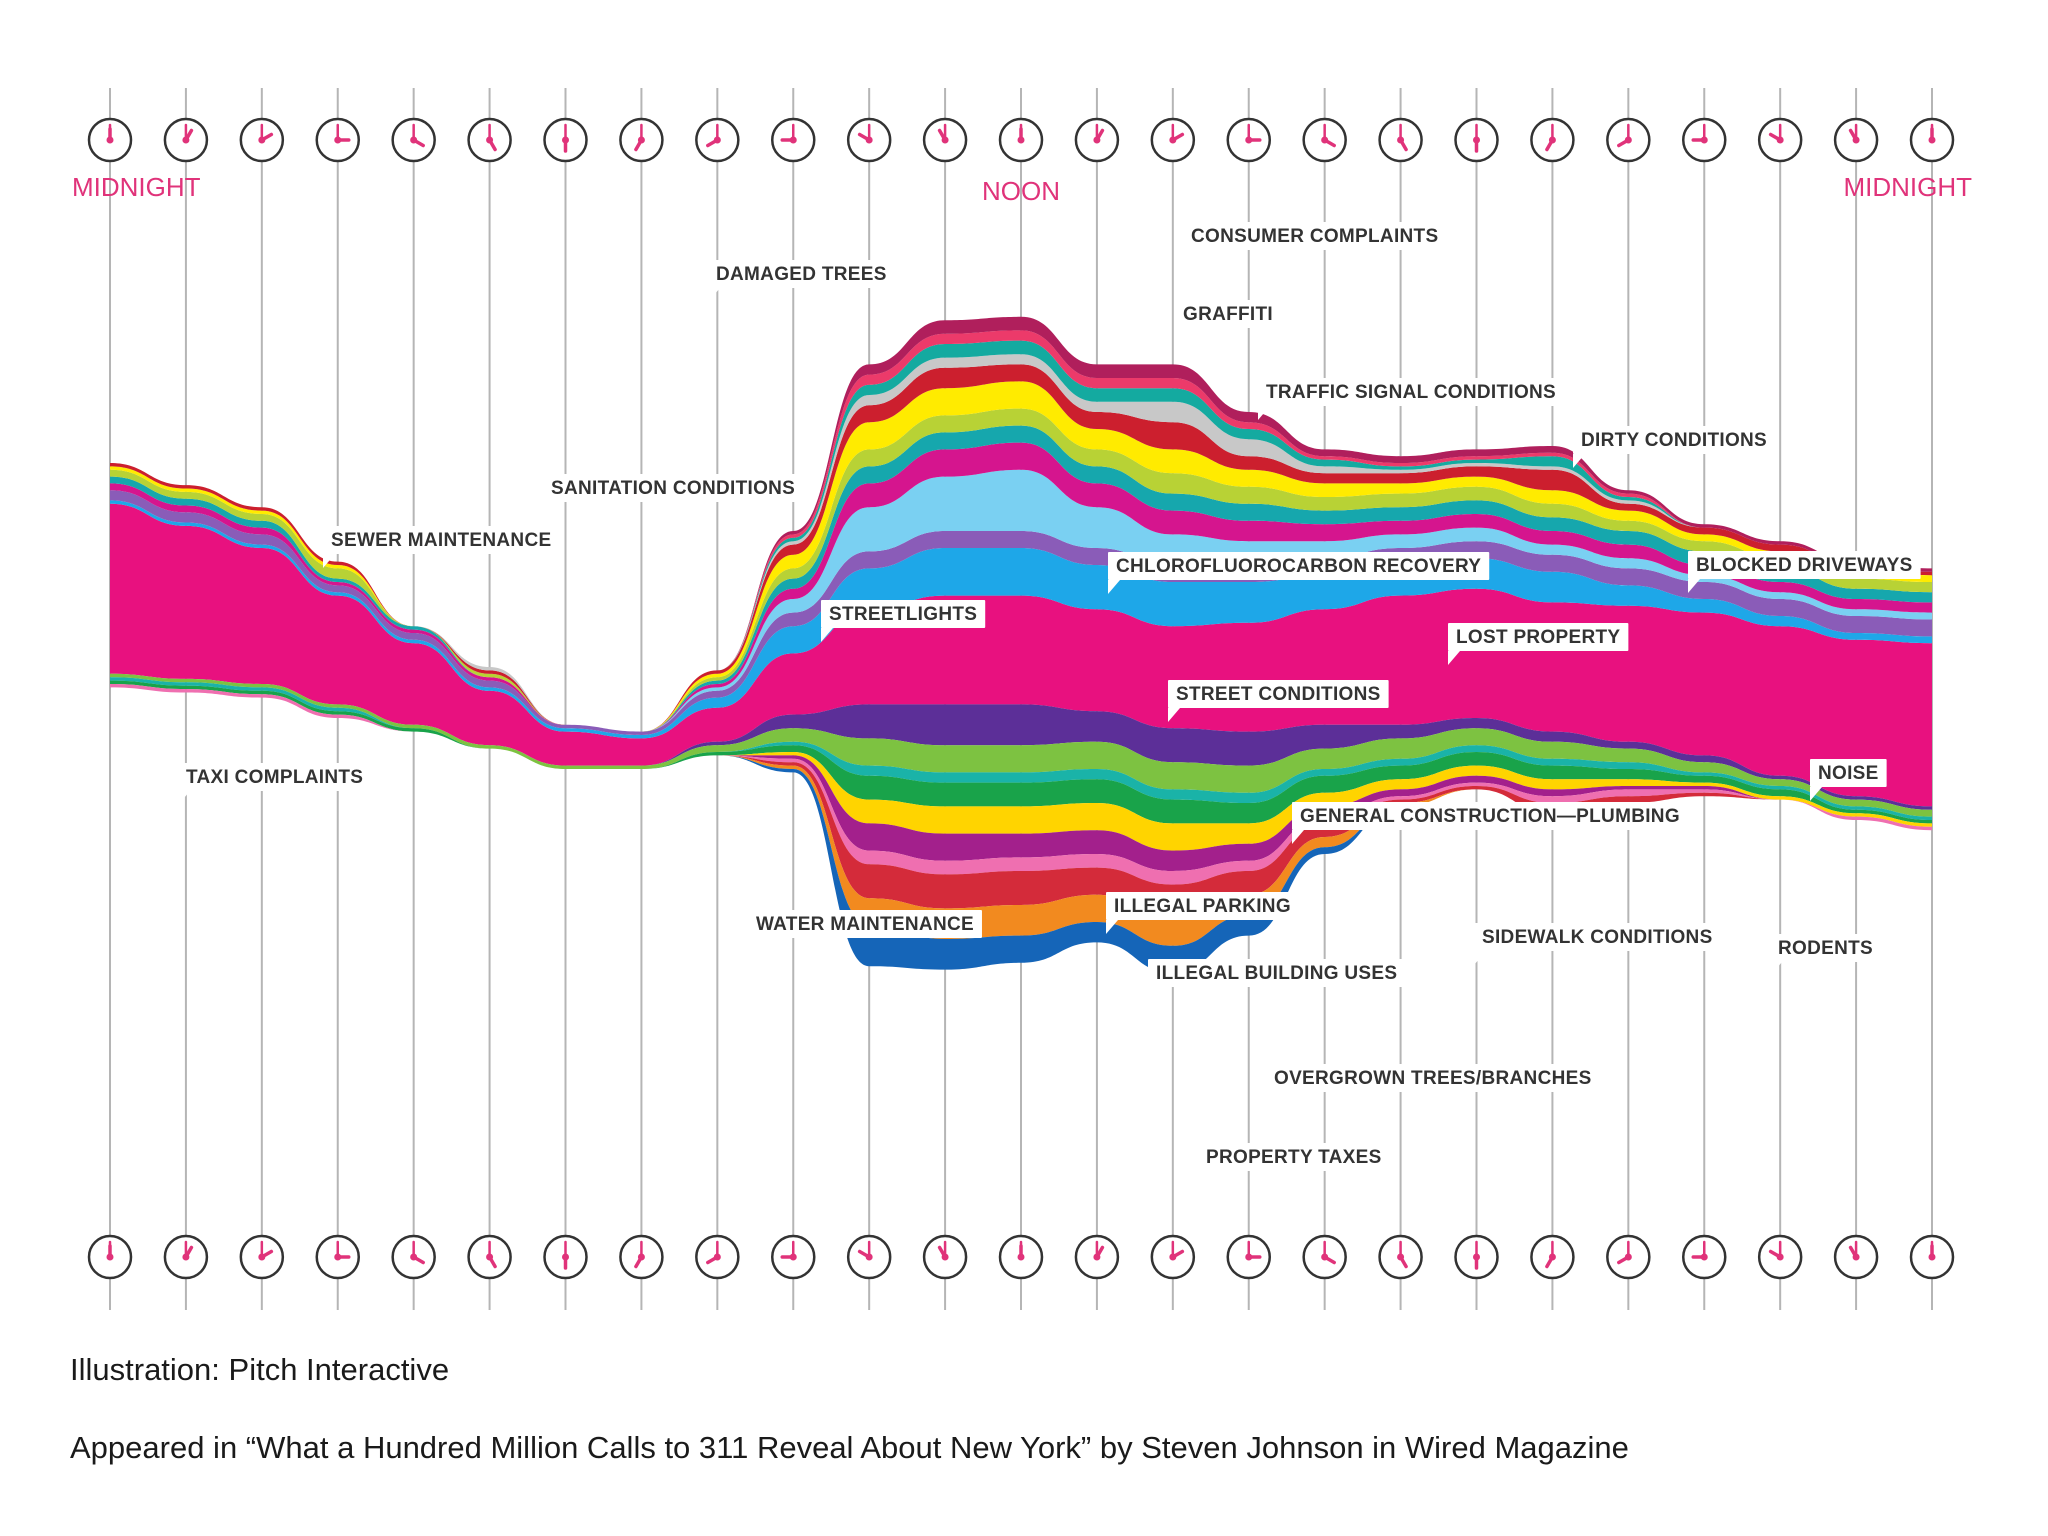 Image resolution: width=2048 pixels, height=1536 pixels. Describe the element at coordinates (1804, 565) in the screenshot. I see `svg-text: BLOCKED DRIVEWAYS` at that location.